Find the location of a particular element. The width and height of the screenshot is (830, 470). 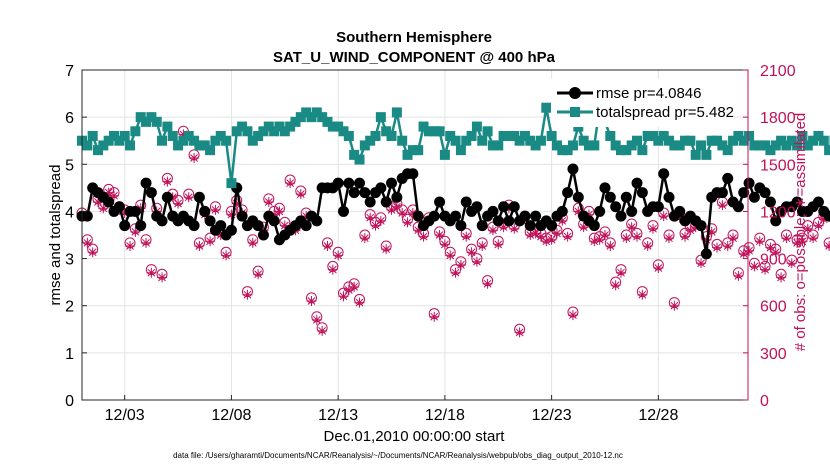

x-tick-label: 12/23 is located at coordinates (552, 415).